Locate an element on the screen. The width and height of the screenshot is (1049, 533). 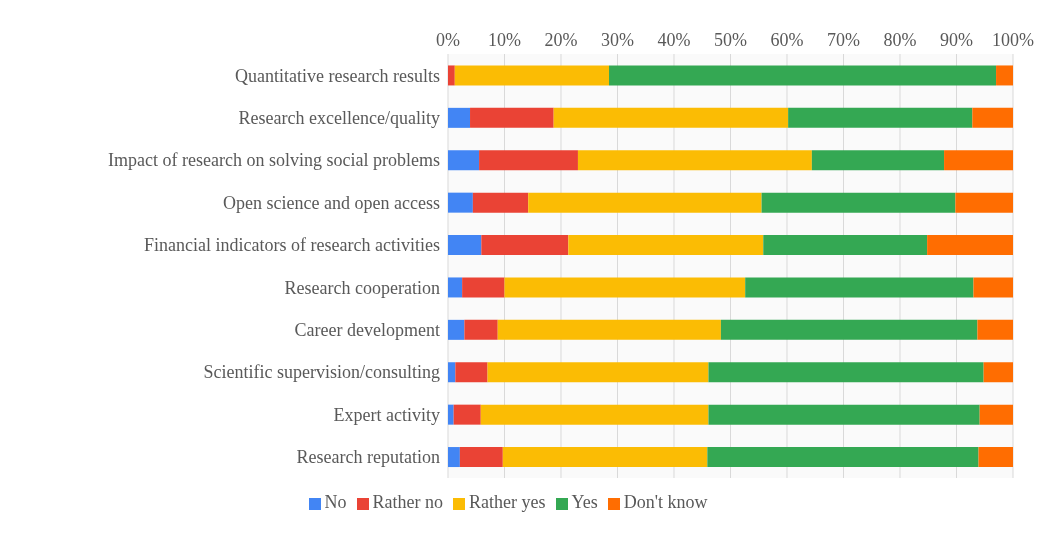
x-tick-label: 70% is located at coordinates (843, 40).